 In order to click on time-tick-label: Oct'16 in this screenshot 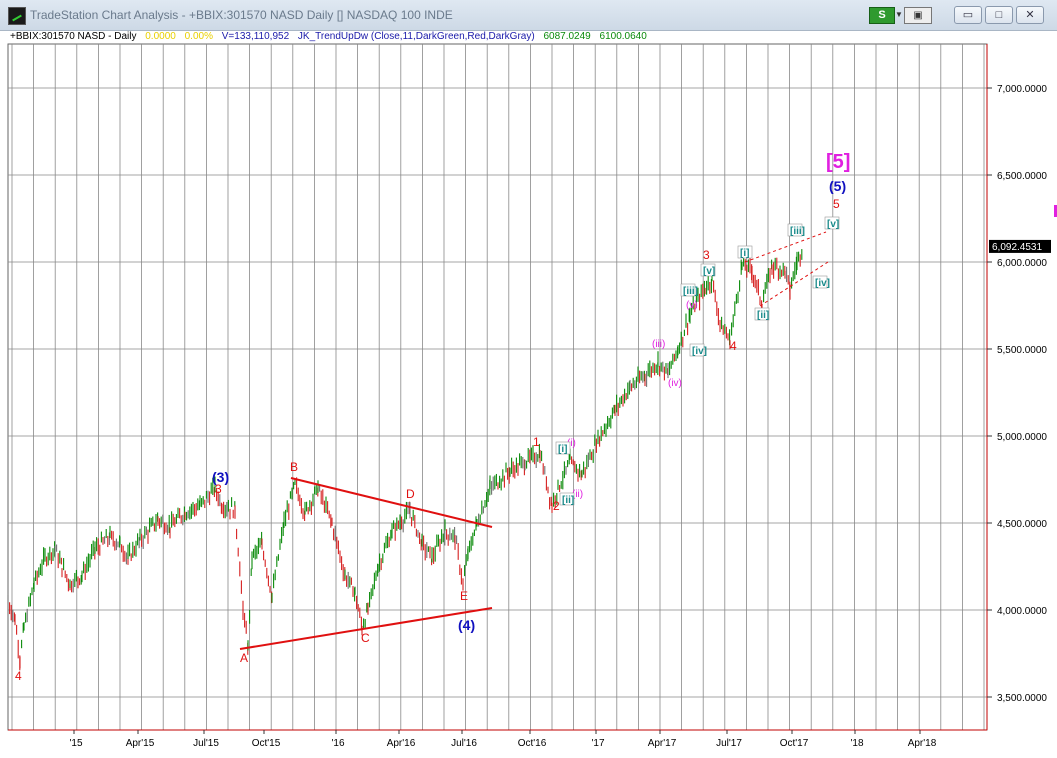, I will do `click(532, 743)`.